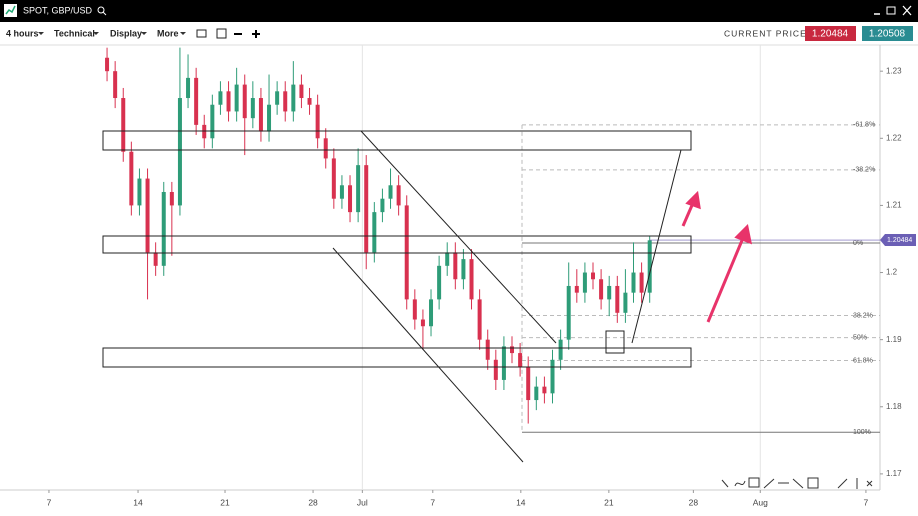 The height and width of the screenshot is (516, 918). What do you see at coordinates (126, 33) in the screenshot?
I see `menu-item: Display` at bounding box center [126, 33].